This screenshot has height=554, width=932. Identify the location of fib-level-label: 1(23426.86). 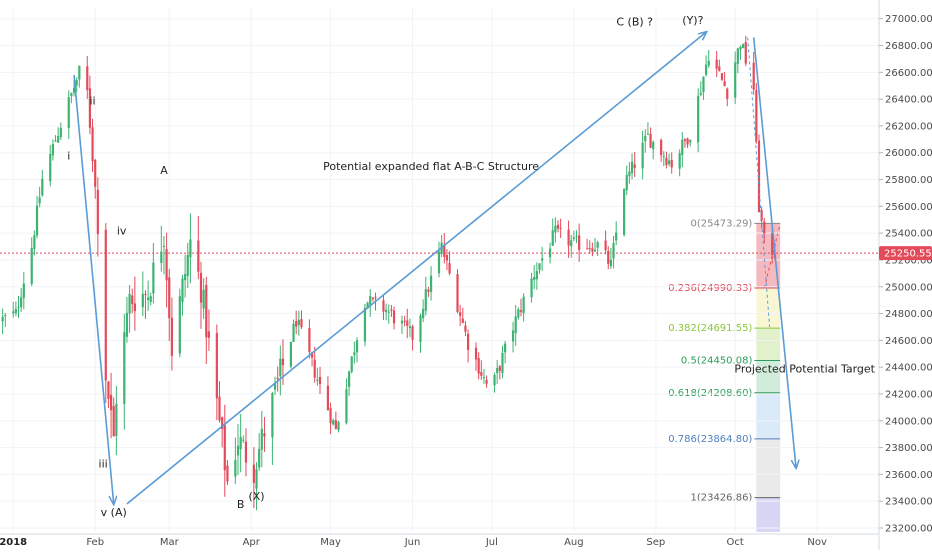
(721, 498).